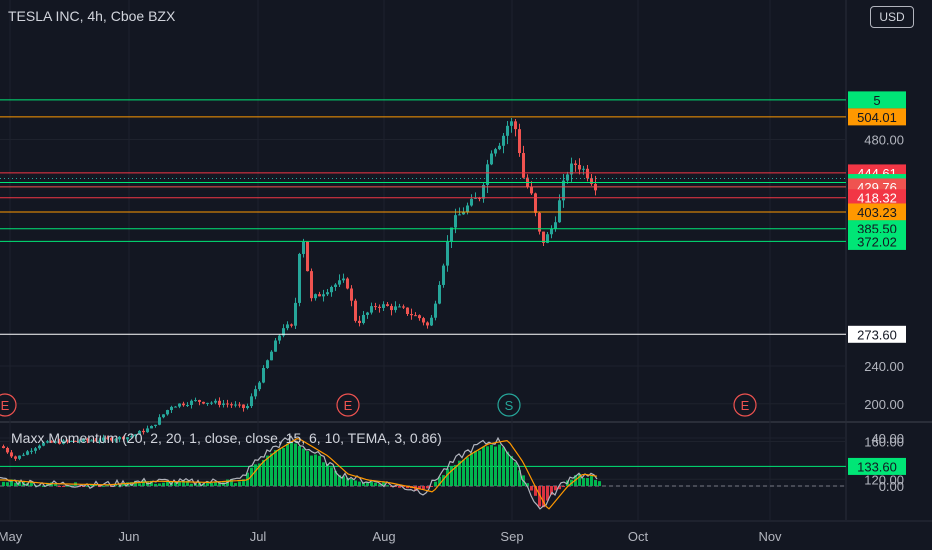  What do you see at coordinates (887, 438) in the screenshot?
I see `indicator-tick-label: 40.00` at bounding box center [887, 438].